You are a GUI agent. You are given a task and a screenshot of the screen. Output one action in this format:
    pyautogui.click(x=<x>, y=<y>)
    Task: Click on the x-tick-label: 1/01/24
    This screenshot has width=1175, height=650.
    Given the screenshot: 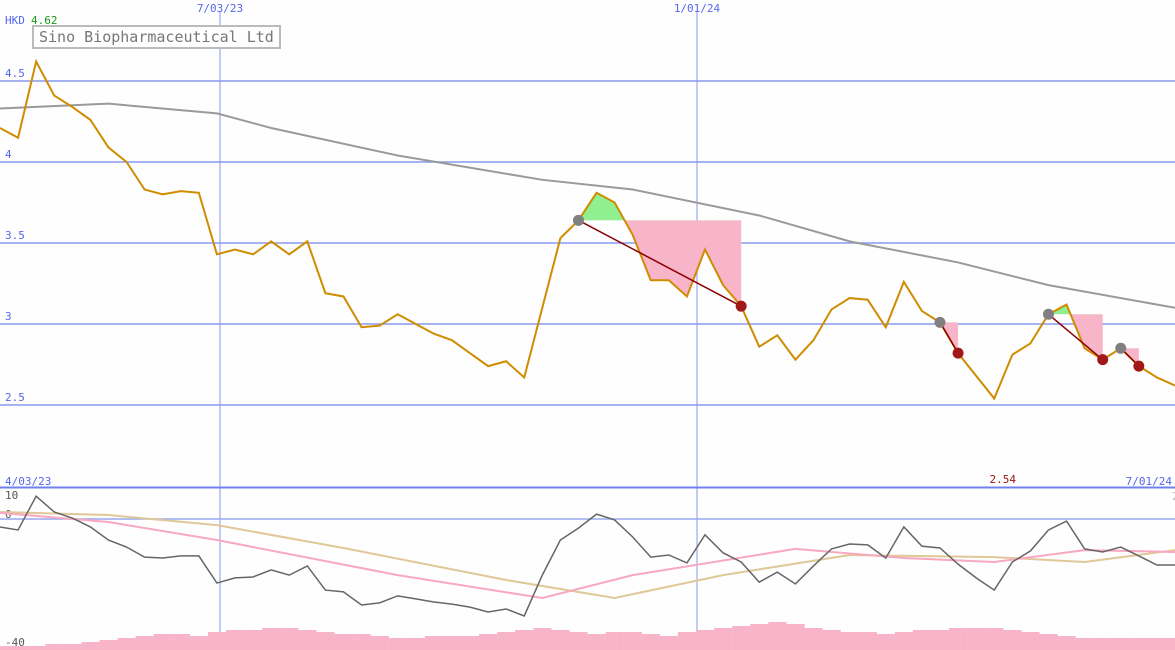 What is the action you would take?
    pyautogui.click(x=697, y=8)
    